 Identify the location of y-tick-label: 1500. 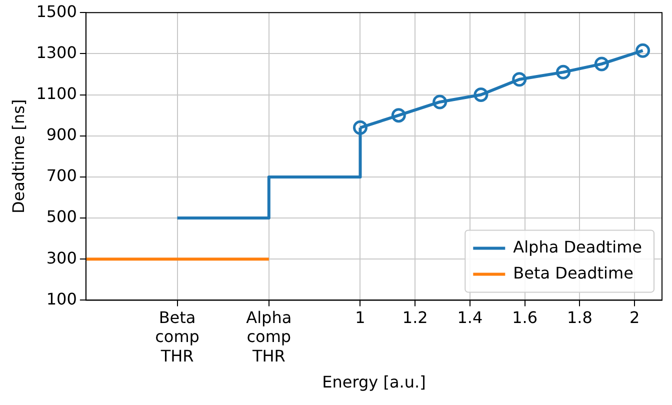
(56, 11).